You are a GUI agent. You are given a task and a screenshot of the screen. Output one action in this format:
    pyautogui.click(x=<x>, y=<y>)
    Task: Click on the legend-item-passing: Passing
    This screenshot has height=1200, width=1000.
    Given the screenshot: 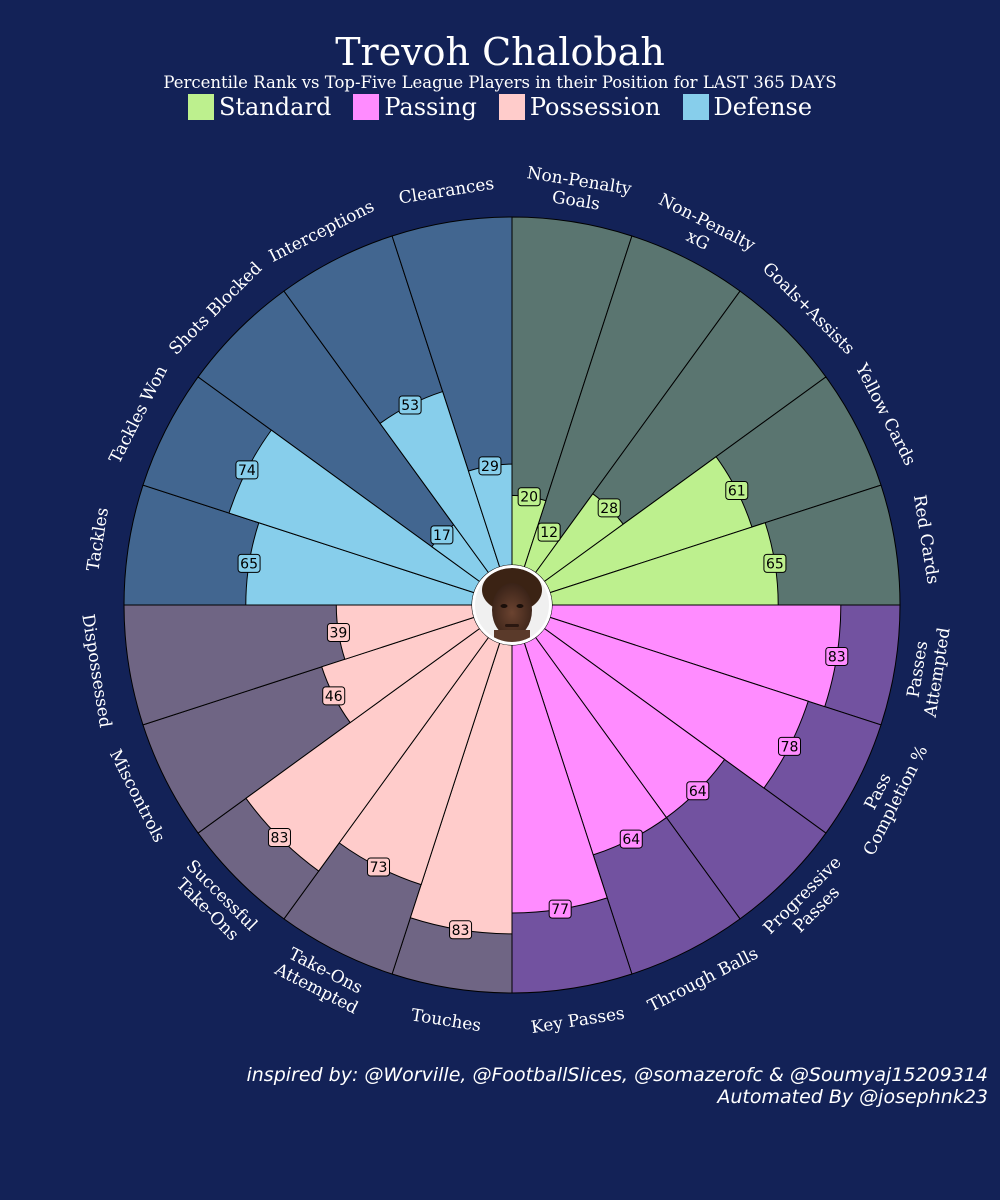 What is the action you would take?
    pyautogui.click(x=415, y=107)
    